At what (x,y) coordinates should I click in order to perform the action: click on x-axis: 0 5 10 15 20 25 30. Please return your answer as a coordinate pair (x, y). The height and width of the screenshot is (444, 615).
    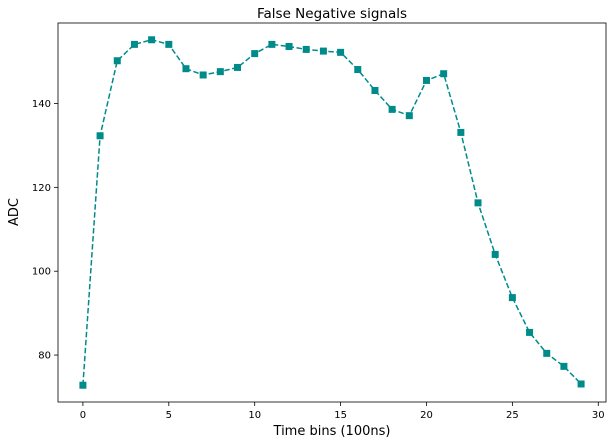
    Looking at the image, I should click on (342, 411).